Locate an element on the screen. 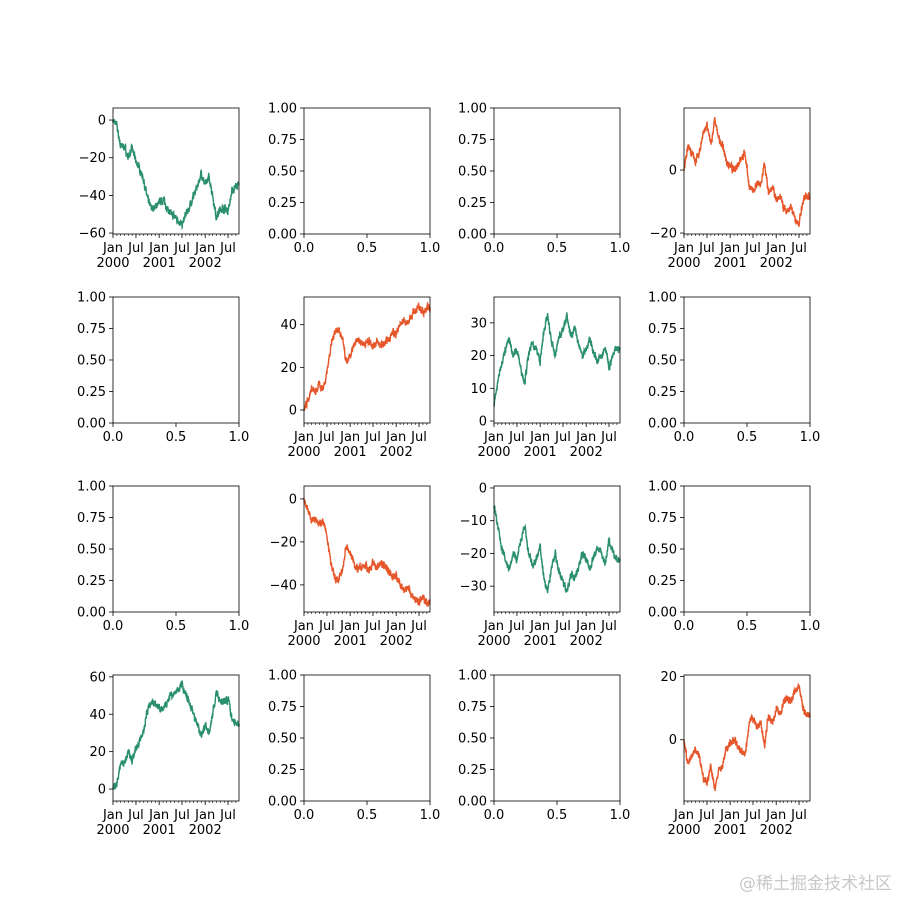 Image resolution: width=900 pixels, height=905 pixels. y-tick-label: −40 is located at coordinates (283, 585).